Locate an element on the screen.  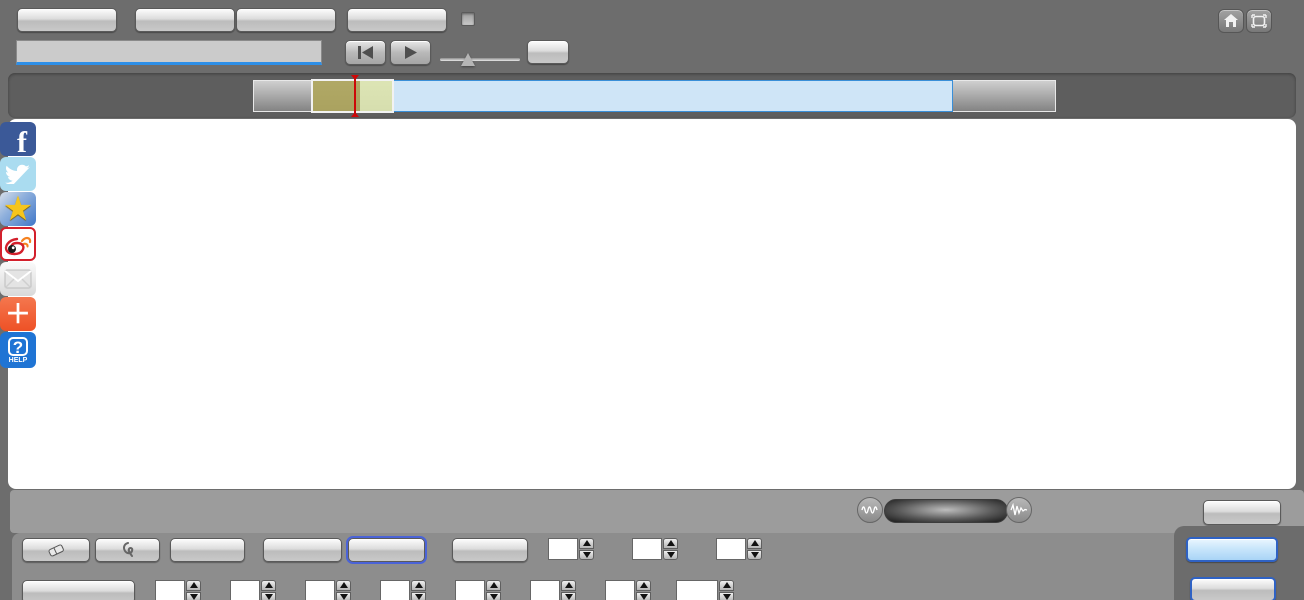
wave-zoom-in-button is located at coordinates (1019, 510).